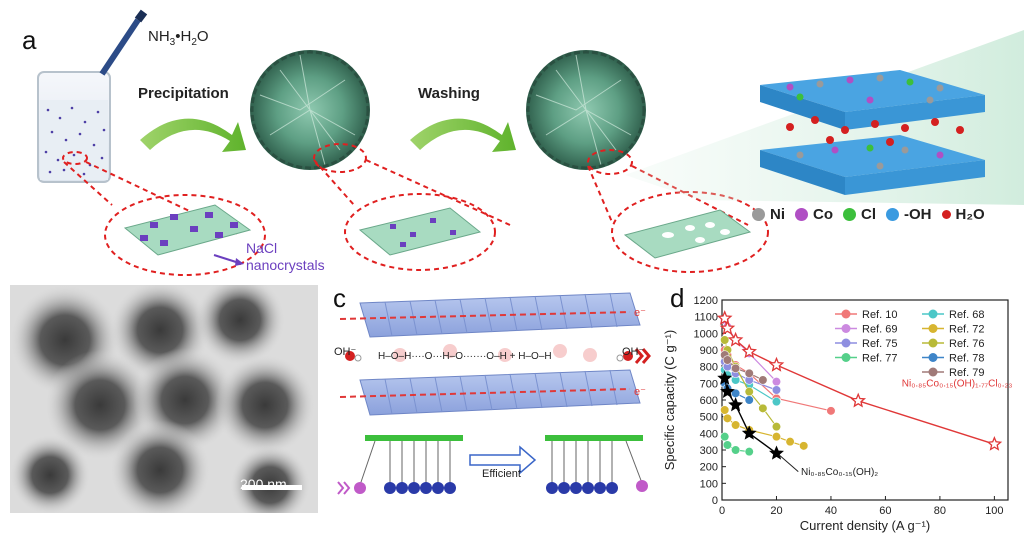 This screenshot has height=540, width=1024. I want to click on svg-text:H–O–H····O···H–O·······O–H + H: H–O–H····O···H–O·······O–H + H–O–H, so click(465, 356).